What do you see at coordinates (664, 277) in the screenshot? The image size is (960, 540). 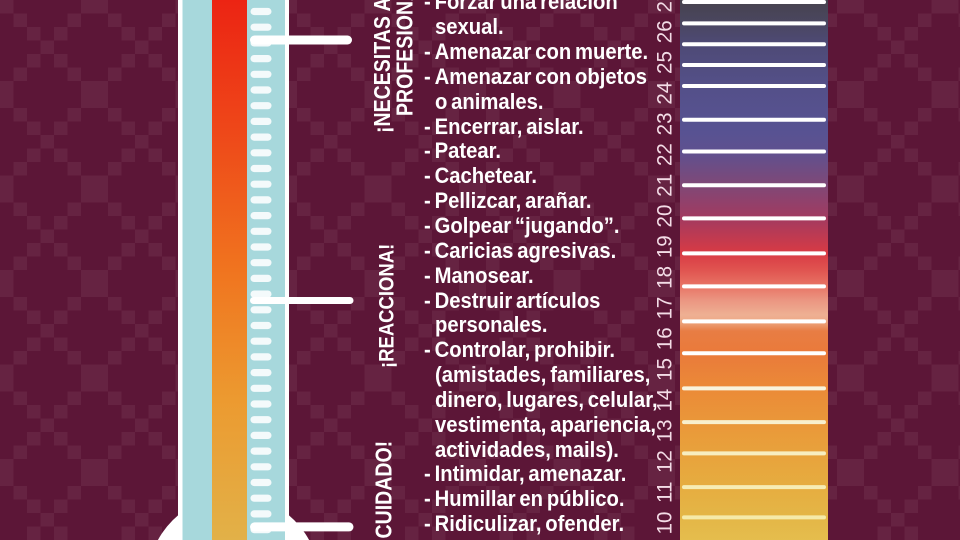 I see `svg-text: 18` at bounding box center [664, 277].